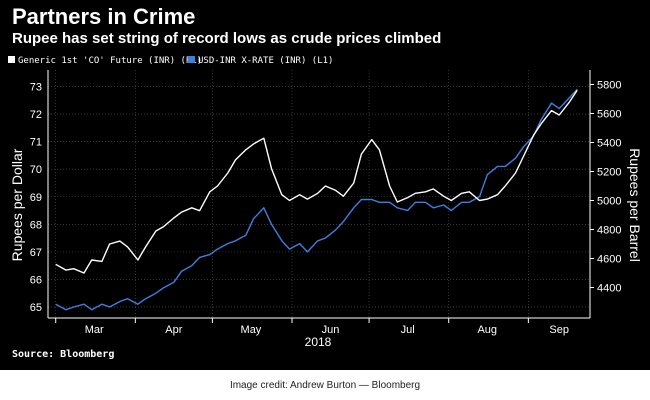  Describe the element at coordinates (331, 330) in the screenshot. I see `x-axis-month-label: Jun` at that location.